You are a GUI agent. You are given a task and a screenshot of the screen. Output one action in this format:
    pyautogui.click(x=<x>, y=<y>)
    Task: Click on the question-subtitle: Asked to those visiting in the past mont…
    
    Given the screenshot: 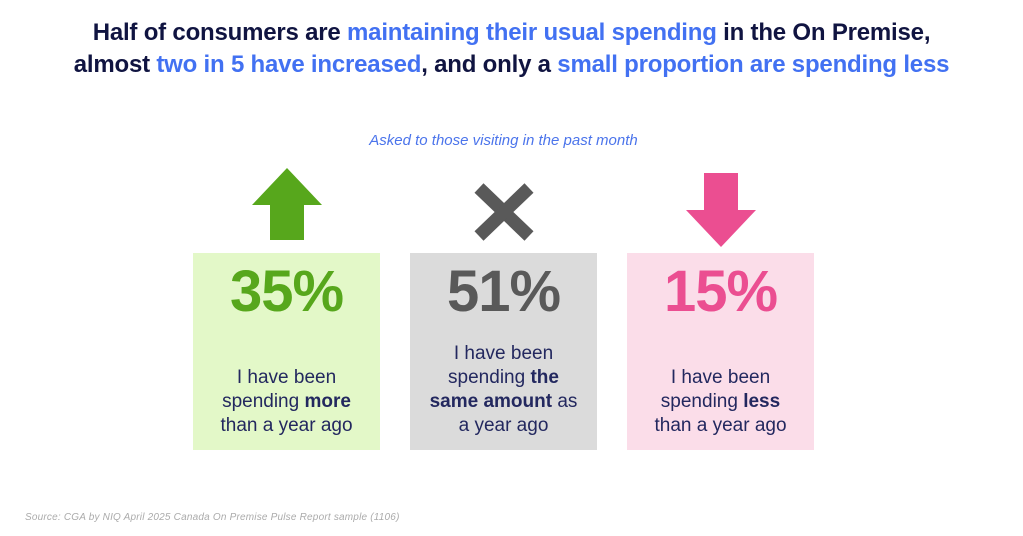 What is the action you would take?
    pyautogui.click(x=503, y=140)
    